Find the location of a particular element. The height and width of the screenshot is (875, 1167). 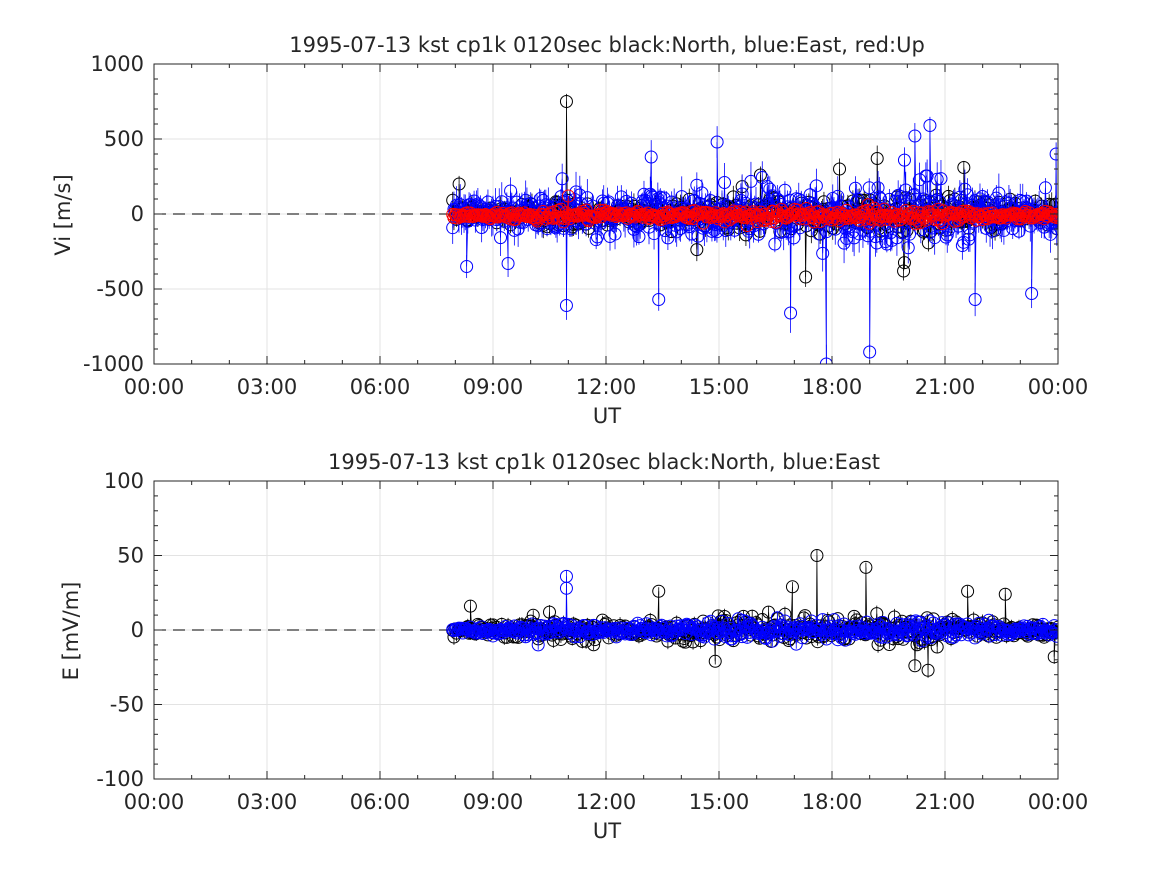

efield-data-layer is located at coordinates (752, 613).